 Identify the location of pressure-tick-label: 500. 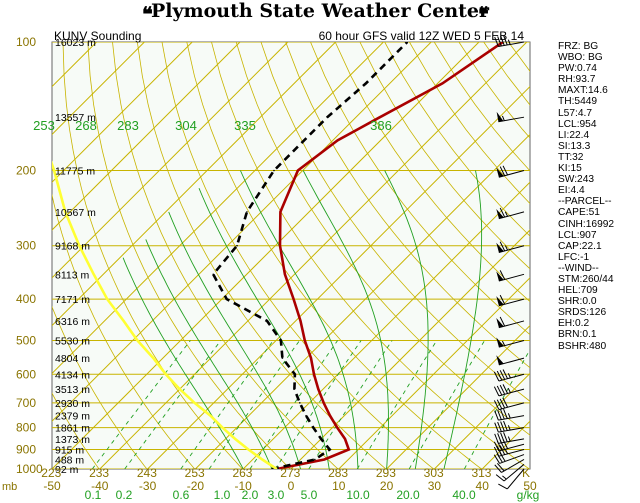
(26, 340).